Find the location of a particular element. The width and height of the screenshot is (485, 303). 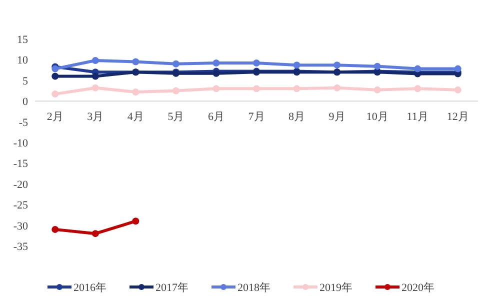

y-tick-label: 15 is located at coordinates (22, 40).